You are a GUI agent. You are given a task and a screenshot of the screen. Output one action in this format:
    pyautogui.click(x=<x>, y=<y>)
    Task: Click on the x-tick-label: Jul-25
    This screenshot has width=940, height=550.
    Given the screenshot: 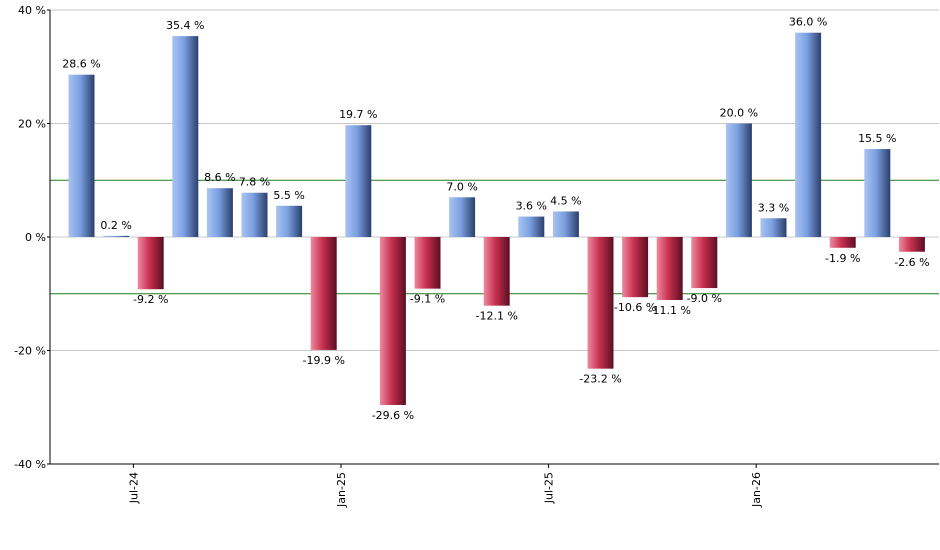 What is the action you would take?
    pyautogui.click(x=549, y=488)
    